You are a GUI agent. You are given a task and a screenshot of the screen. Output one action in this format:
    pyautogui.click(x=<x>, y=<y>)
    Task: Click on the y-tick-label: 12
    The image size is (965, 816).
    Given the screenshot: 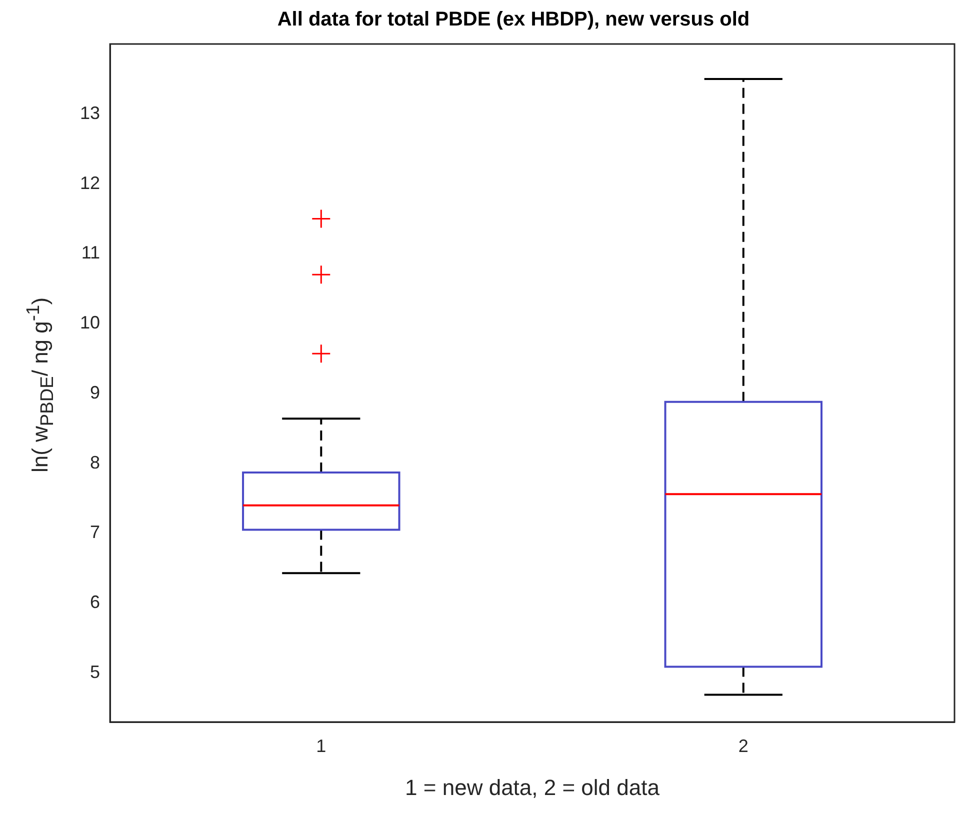 What is the action you would take?
    pyautogui.click(x=90, y=182)
    